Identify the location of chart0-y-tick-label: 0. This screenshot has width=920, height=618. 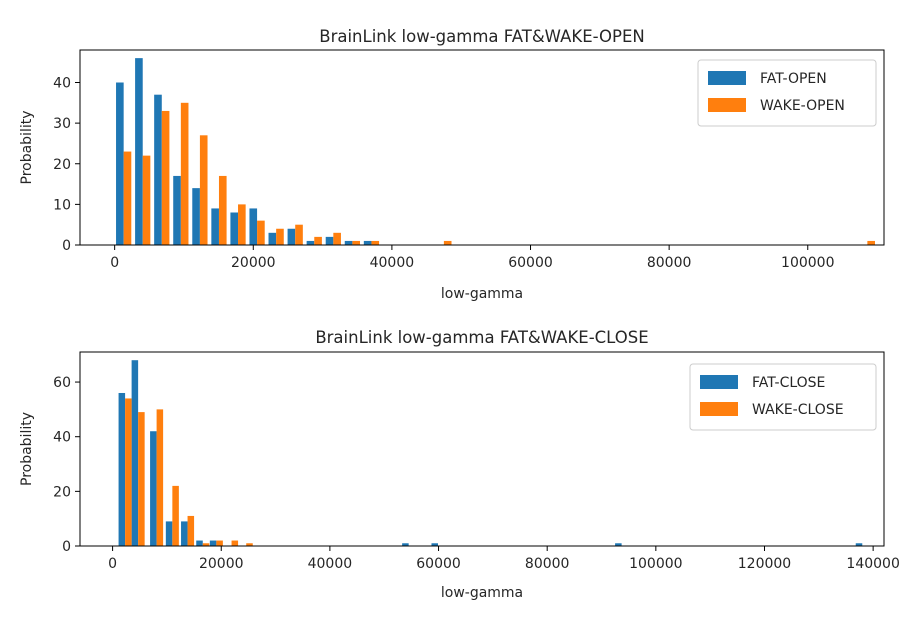
(66, 246).